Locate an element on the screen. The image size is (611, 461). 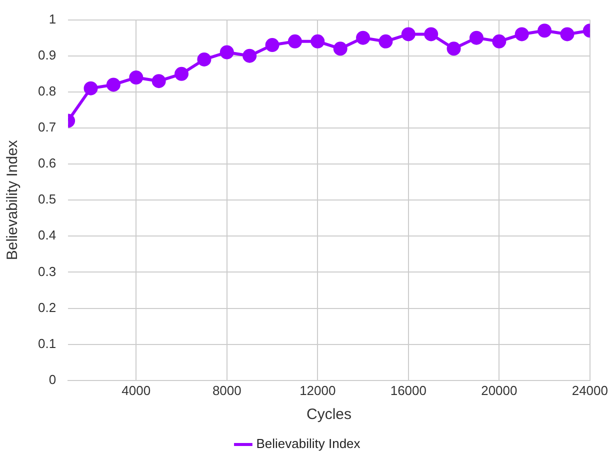
x-tick-label: 8000 is located at coordinates (227, 390).